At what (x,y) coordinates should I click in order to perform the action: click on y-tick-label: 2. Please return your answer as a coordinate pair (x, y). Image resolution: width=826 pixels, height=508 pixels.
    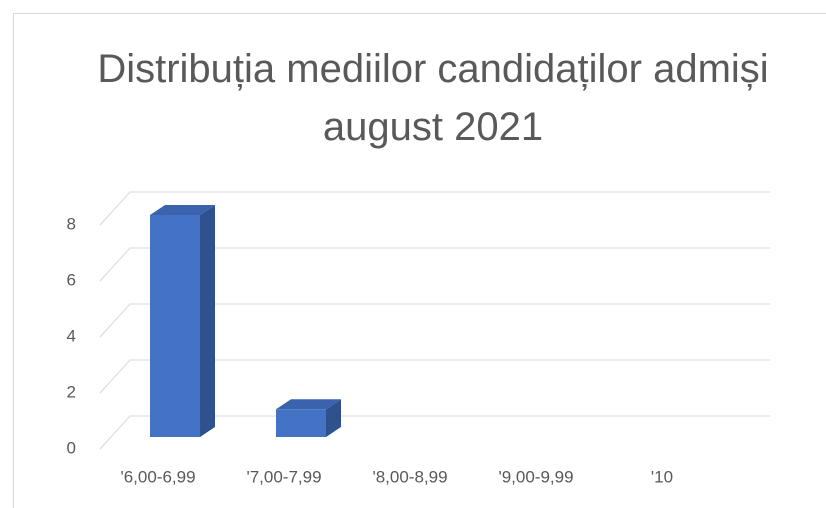
    Looking at the image, I should click on (71, 391).